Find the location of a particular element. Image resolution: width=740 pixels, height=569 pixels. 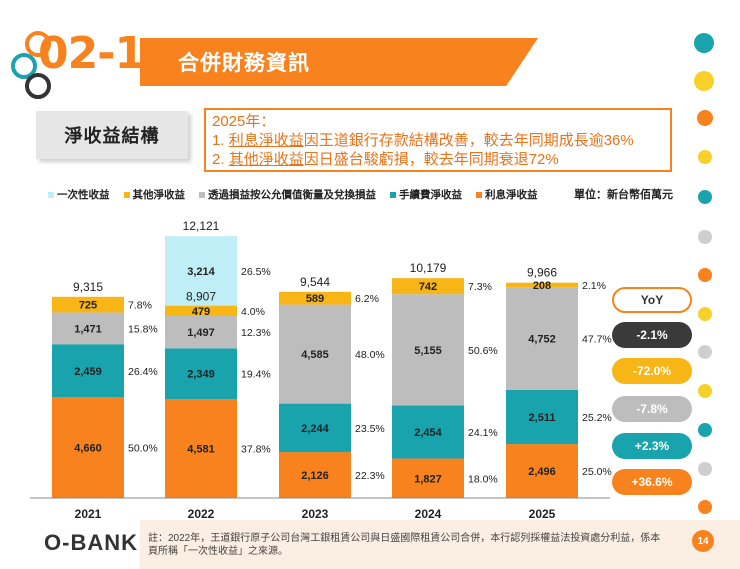

subtotal-label: 8,907 is located at coordinates (201, 297).